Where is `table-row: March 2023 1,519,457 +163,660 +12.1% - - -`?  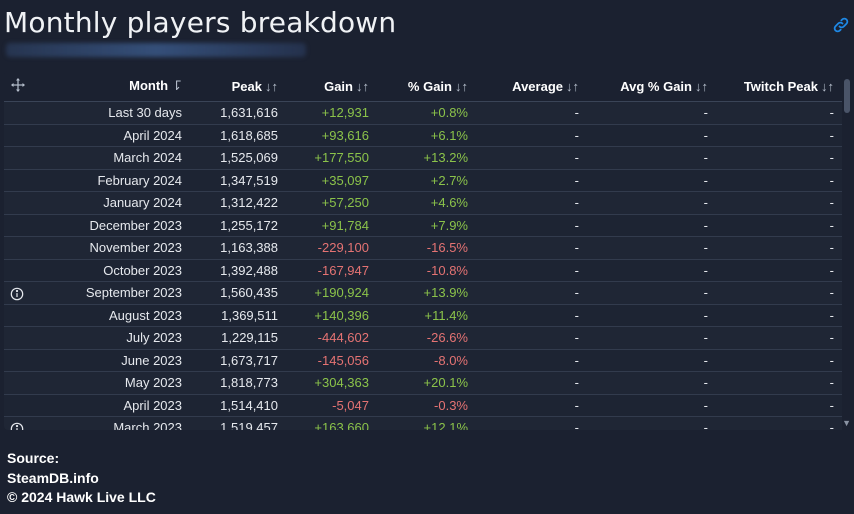 table-row: March 2023 1,519,457 +163,660 +12.1% - - - is located at coordinates (423, 423).